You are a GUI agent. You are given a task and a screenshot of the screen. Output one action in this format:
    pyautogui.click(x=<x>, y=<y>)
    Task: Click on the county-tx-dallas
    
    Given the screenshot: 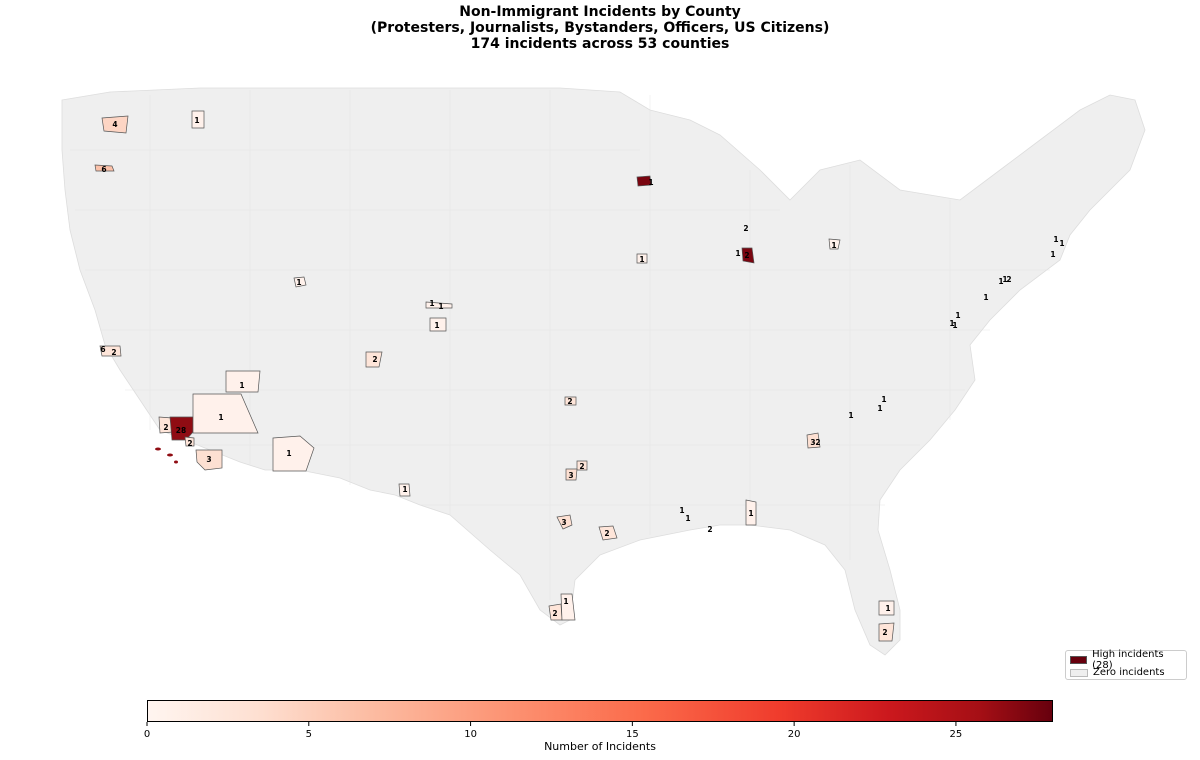 What is the action you would take?
    pyautogui.click(x=582, y=465)
    